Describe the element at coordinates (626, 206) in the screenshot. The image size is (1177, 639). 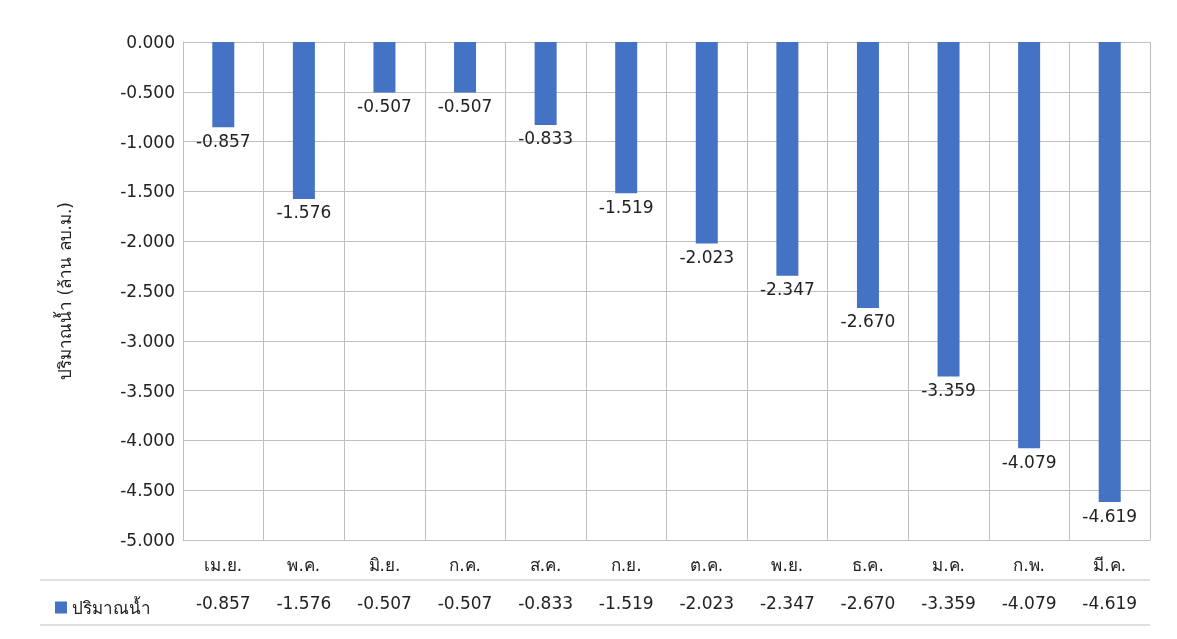
I see `text: -1.519` at that location.